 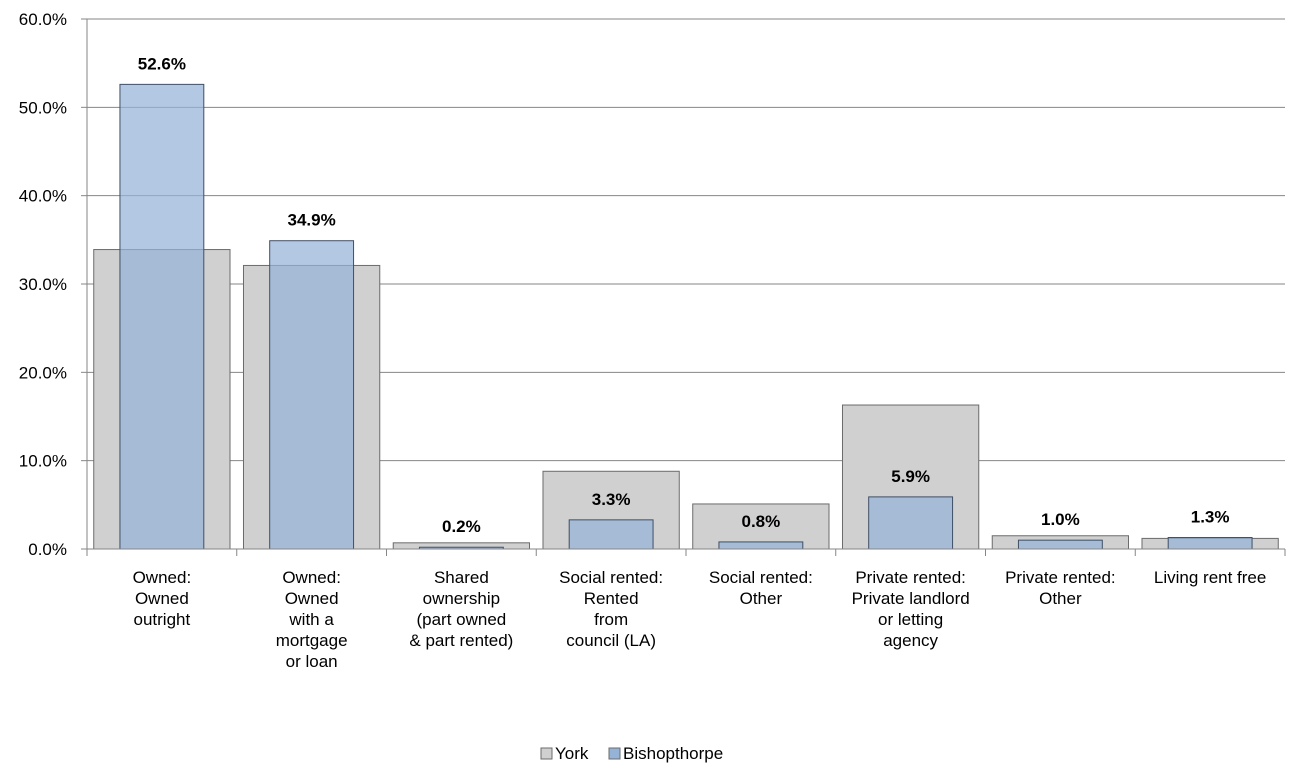 I want to click on y-tick-label: 40.0%, so click(x=43, y=196).